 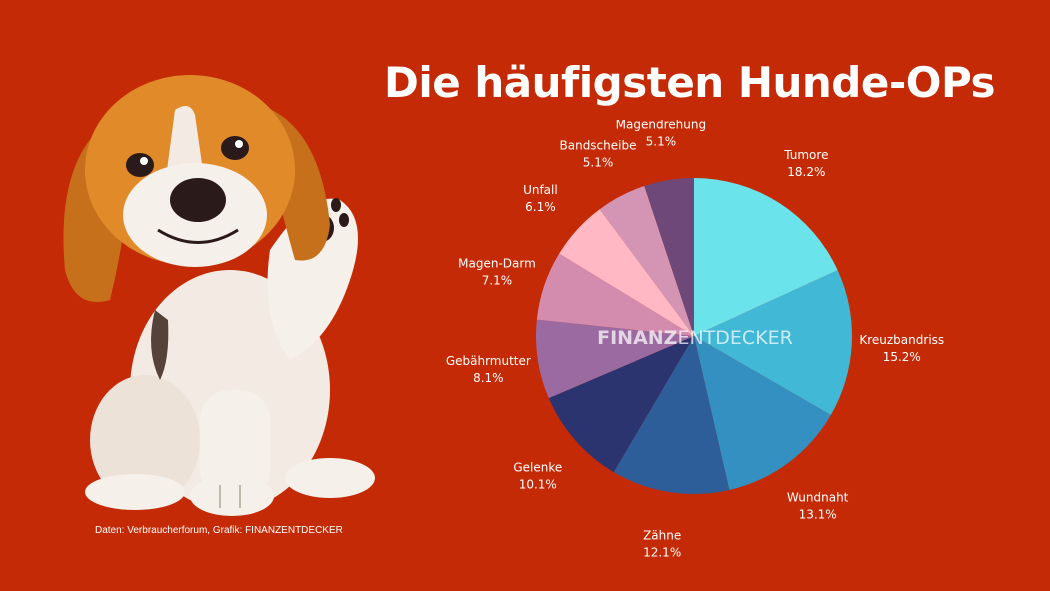 I want to click on slice-label-3: Zähne, so click(x=662, y=536).